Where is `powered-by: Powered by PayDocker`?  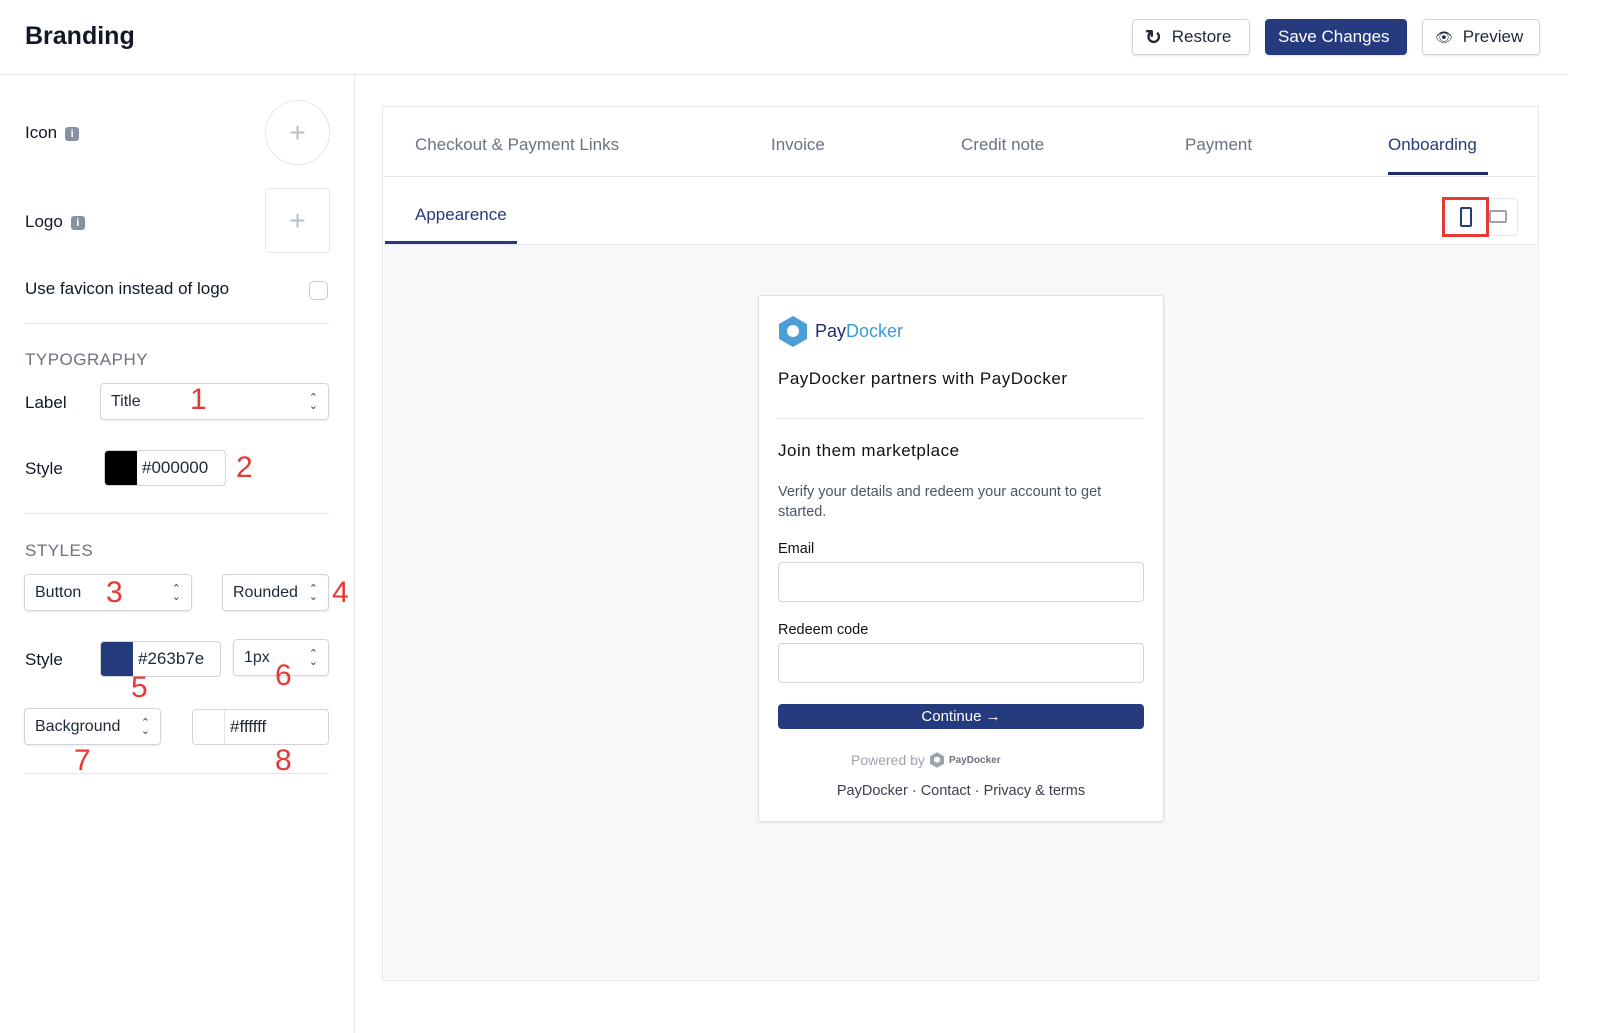 powered-by: Powered by PayDocker is located at coordinates (926, 760).